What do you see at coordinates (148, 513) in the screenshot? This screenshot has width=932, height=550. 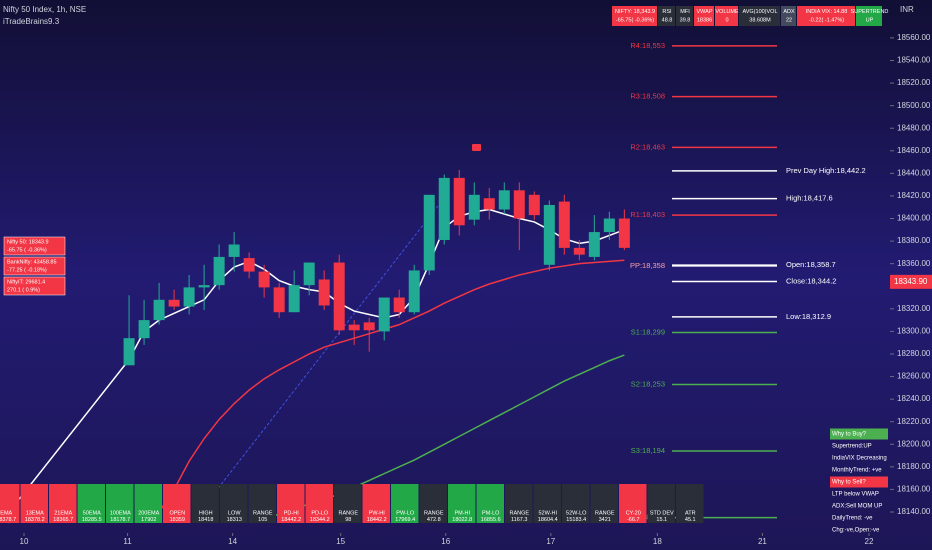 I see `bottom-table-label: 200EMA` at bounding box center [148, 513].